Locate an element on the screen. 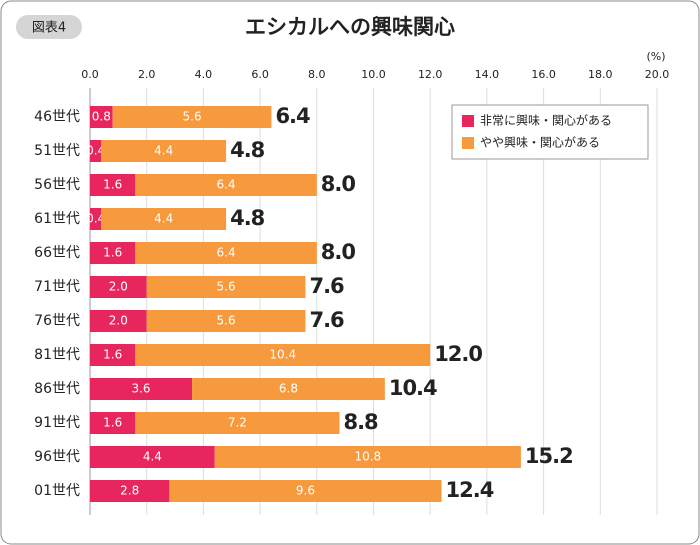 The width and height of the screenshot is (700, 545). x-tick-label: 20.0 is located at coordinates (657, 74).